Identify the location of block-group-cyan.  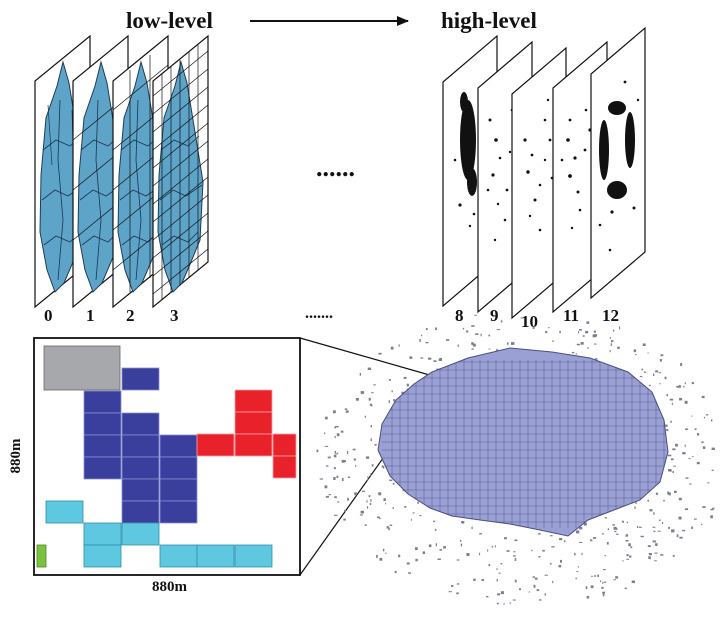
(159, 534).